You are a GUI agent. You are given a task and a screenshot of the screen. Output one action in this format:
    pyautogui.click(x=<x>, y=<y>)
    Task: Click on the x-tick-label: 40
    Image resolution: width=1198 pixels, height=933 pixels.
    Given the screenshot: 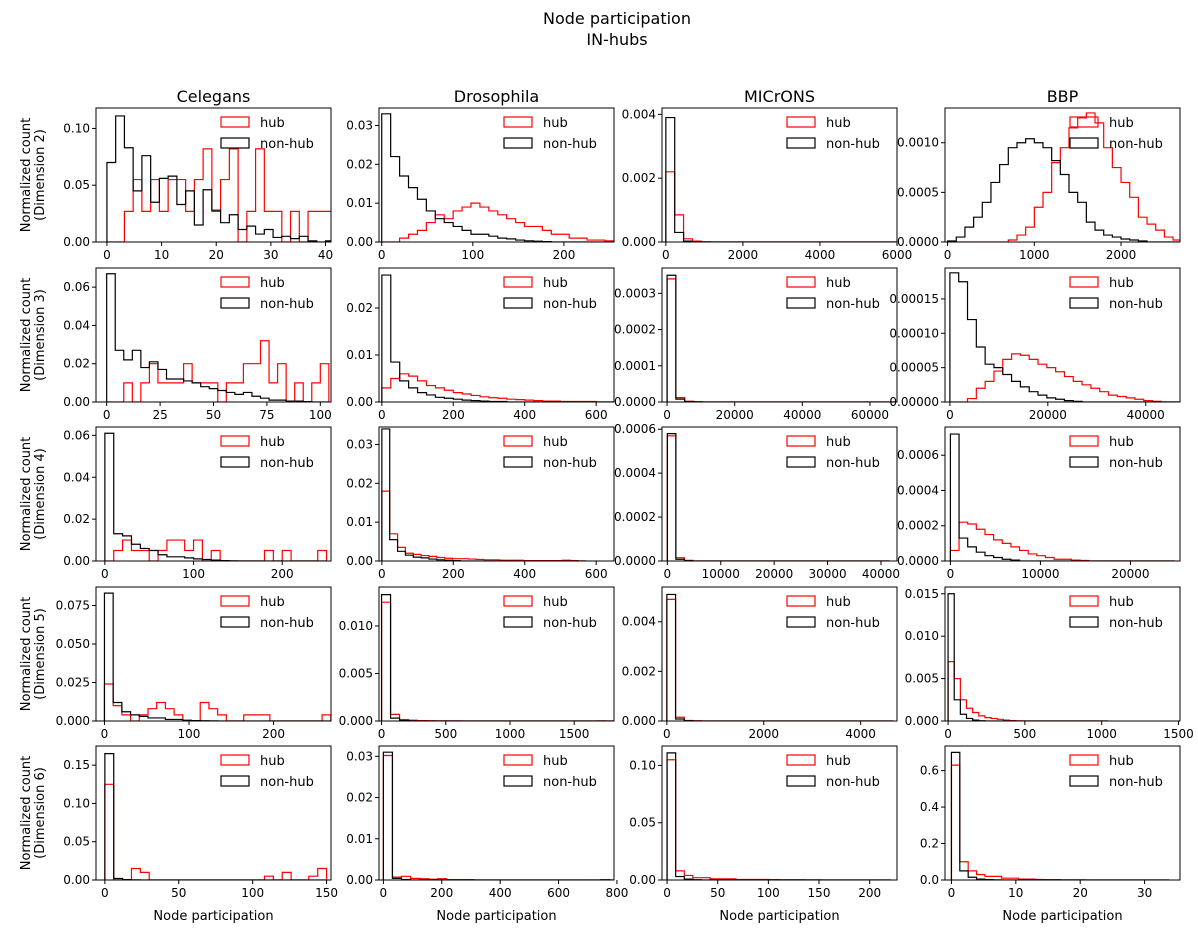 What is the action you would take?
    pyautogui.click(x=325, y=255)
    